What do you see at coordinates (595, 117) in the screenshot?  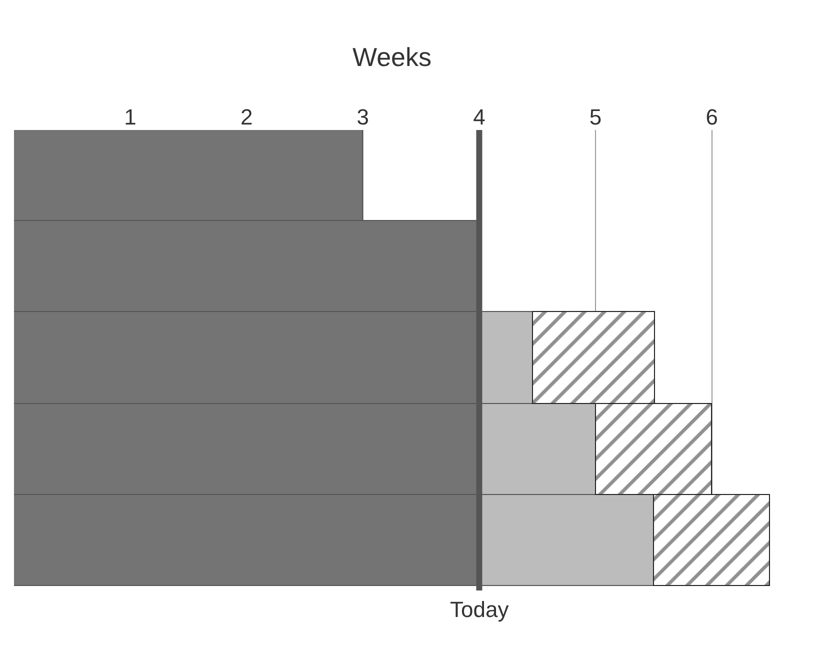 I see `x-tick-label: 5` at bounding box center [595, 117].